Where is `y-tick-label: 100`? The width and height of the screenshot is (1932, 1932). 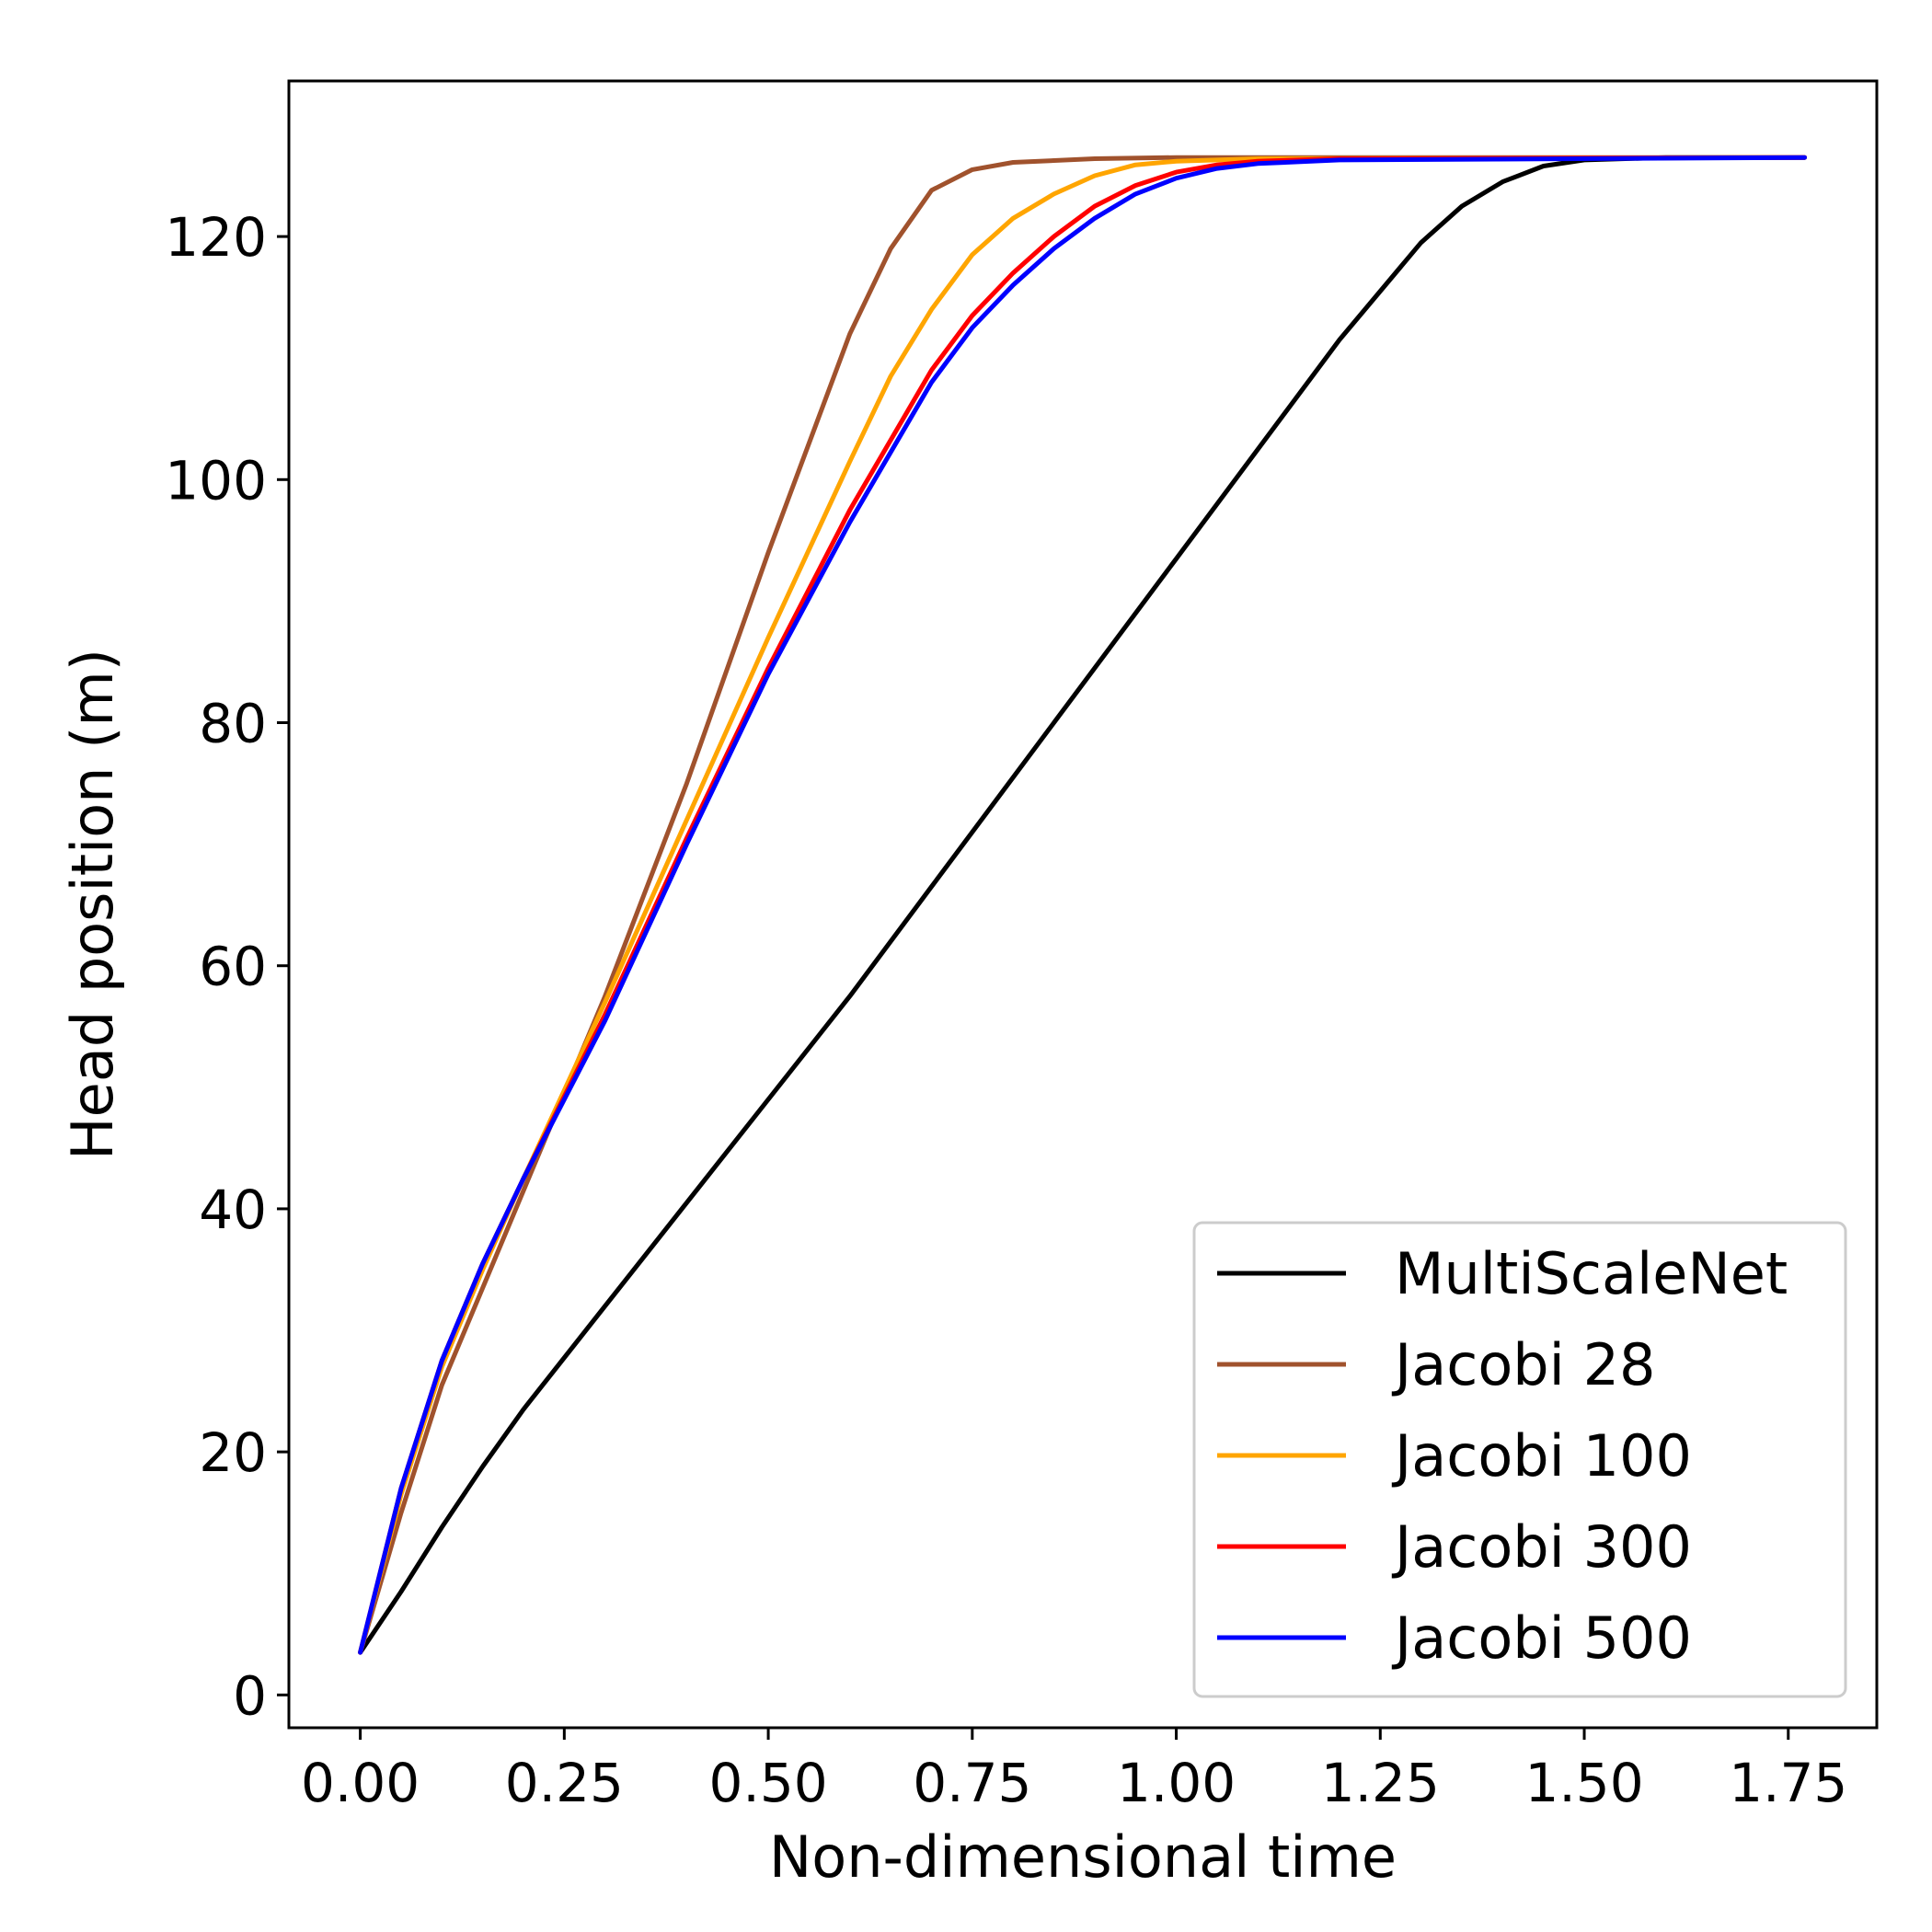 y-tick-label: 100 is located at coordinates (216, 480).